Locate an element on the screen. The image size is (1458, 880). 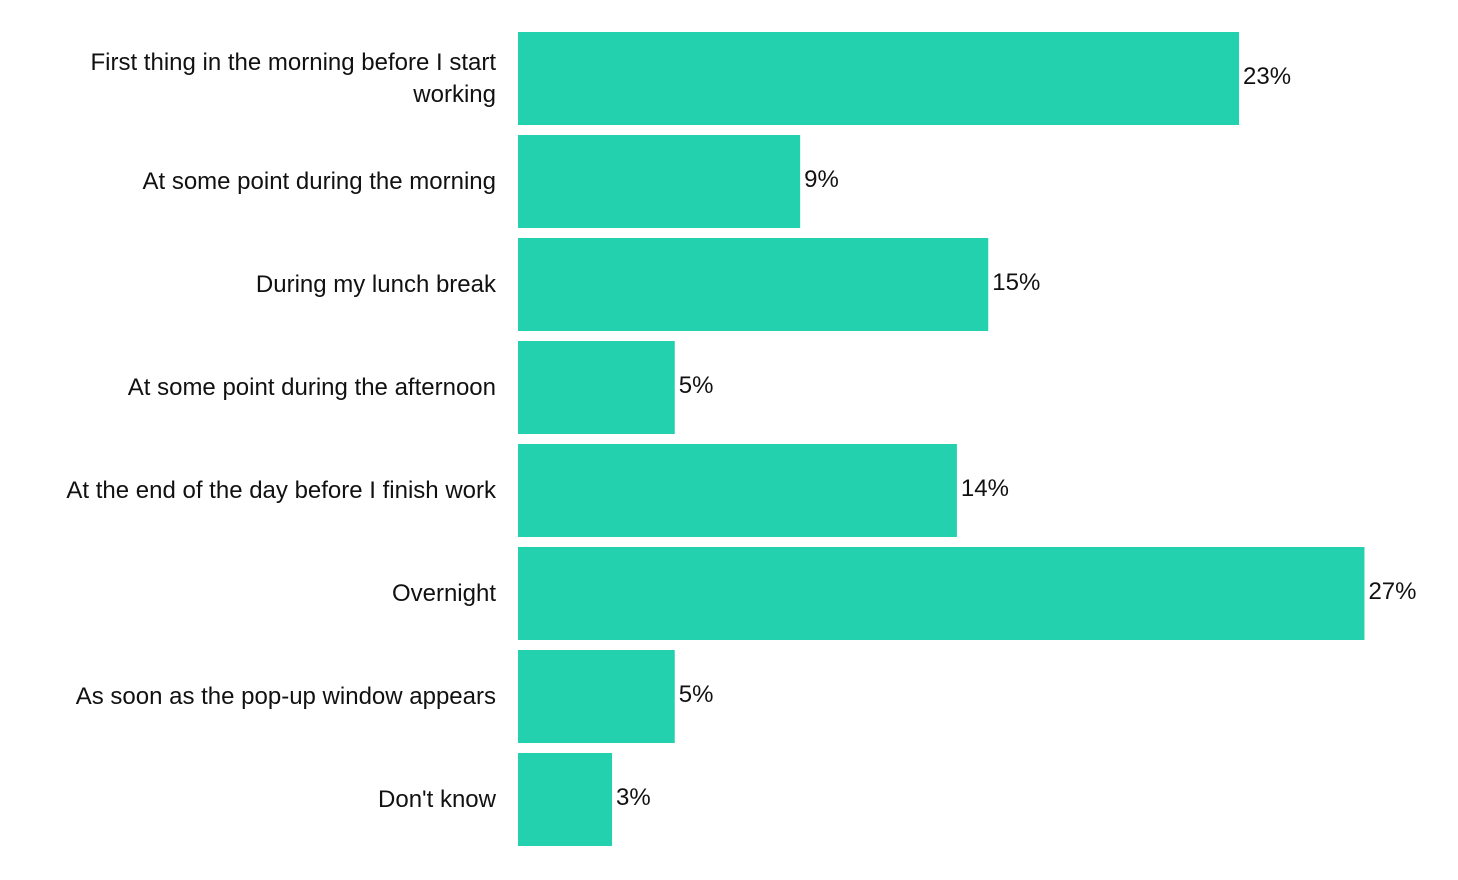
category-label-3: During my lunch break is located at coordinates (376, 284).